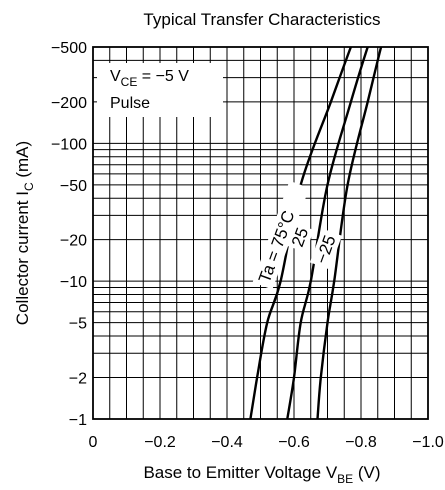  What do you see at coordinates (69, 144) in the screenshot?
I see `y-tick-label: −100` at bounding box center [69, 144].